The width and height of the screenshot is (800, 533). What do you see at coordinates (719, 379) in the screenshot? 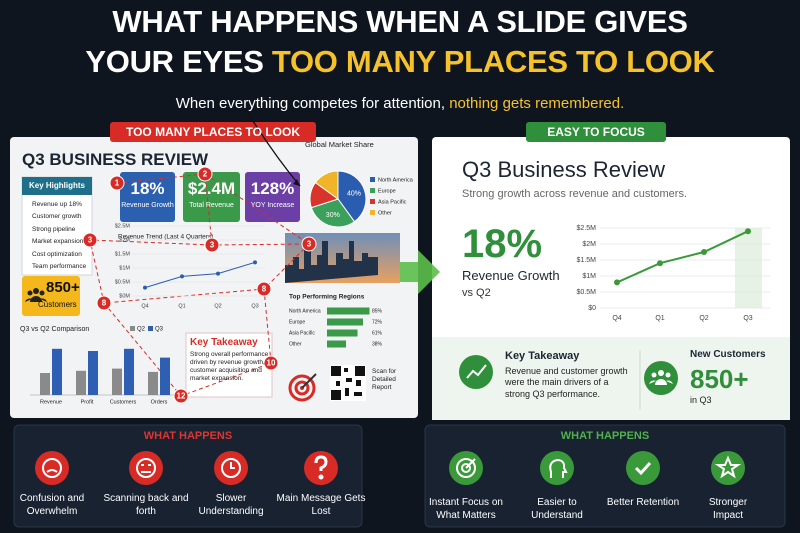
I see `customers-value: 850+` at bounding box center [719, 379].